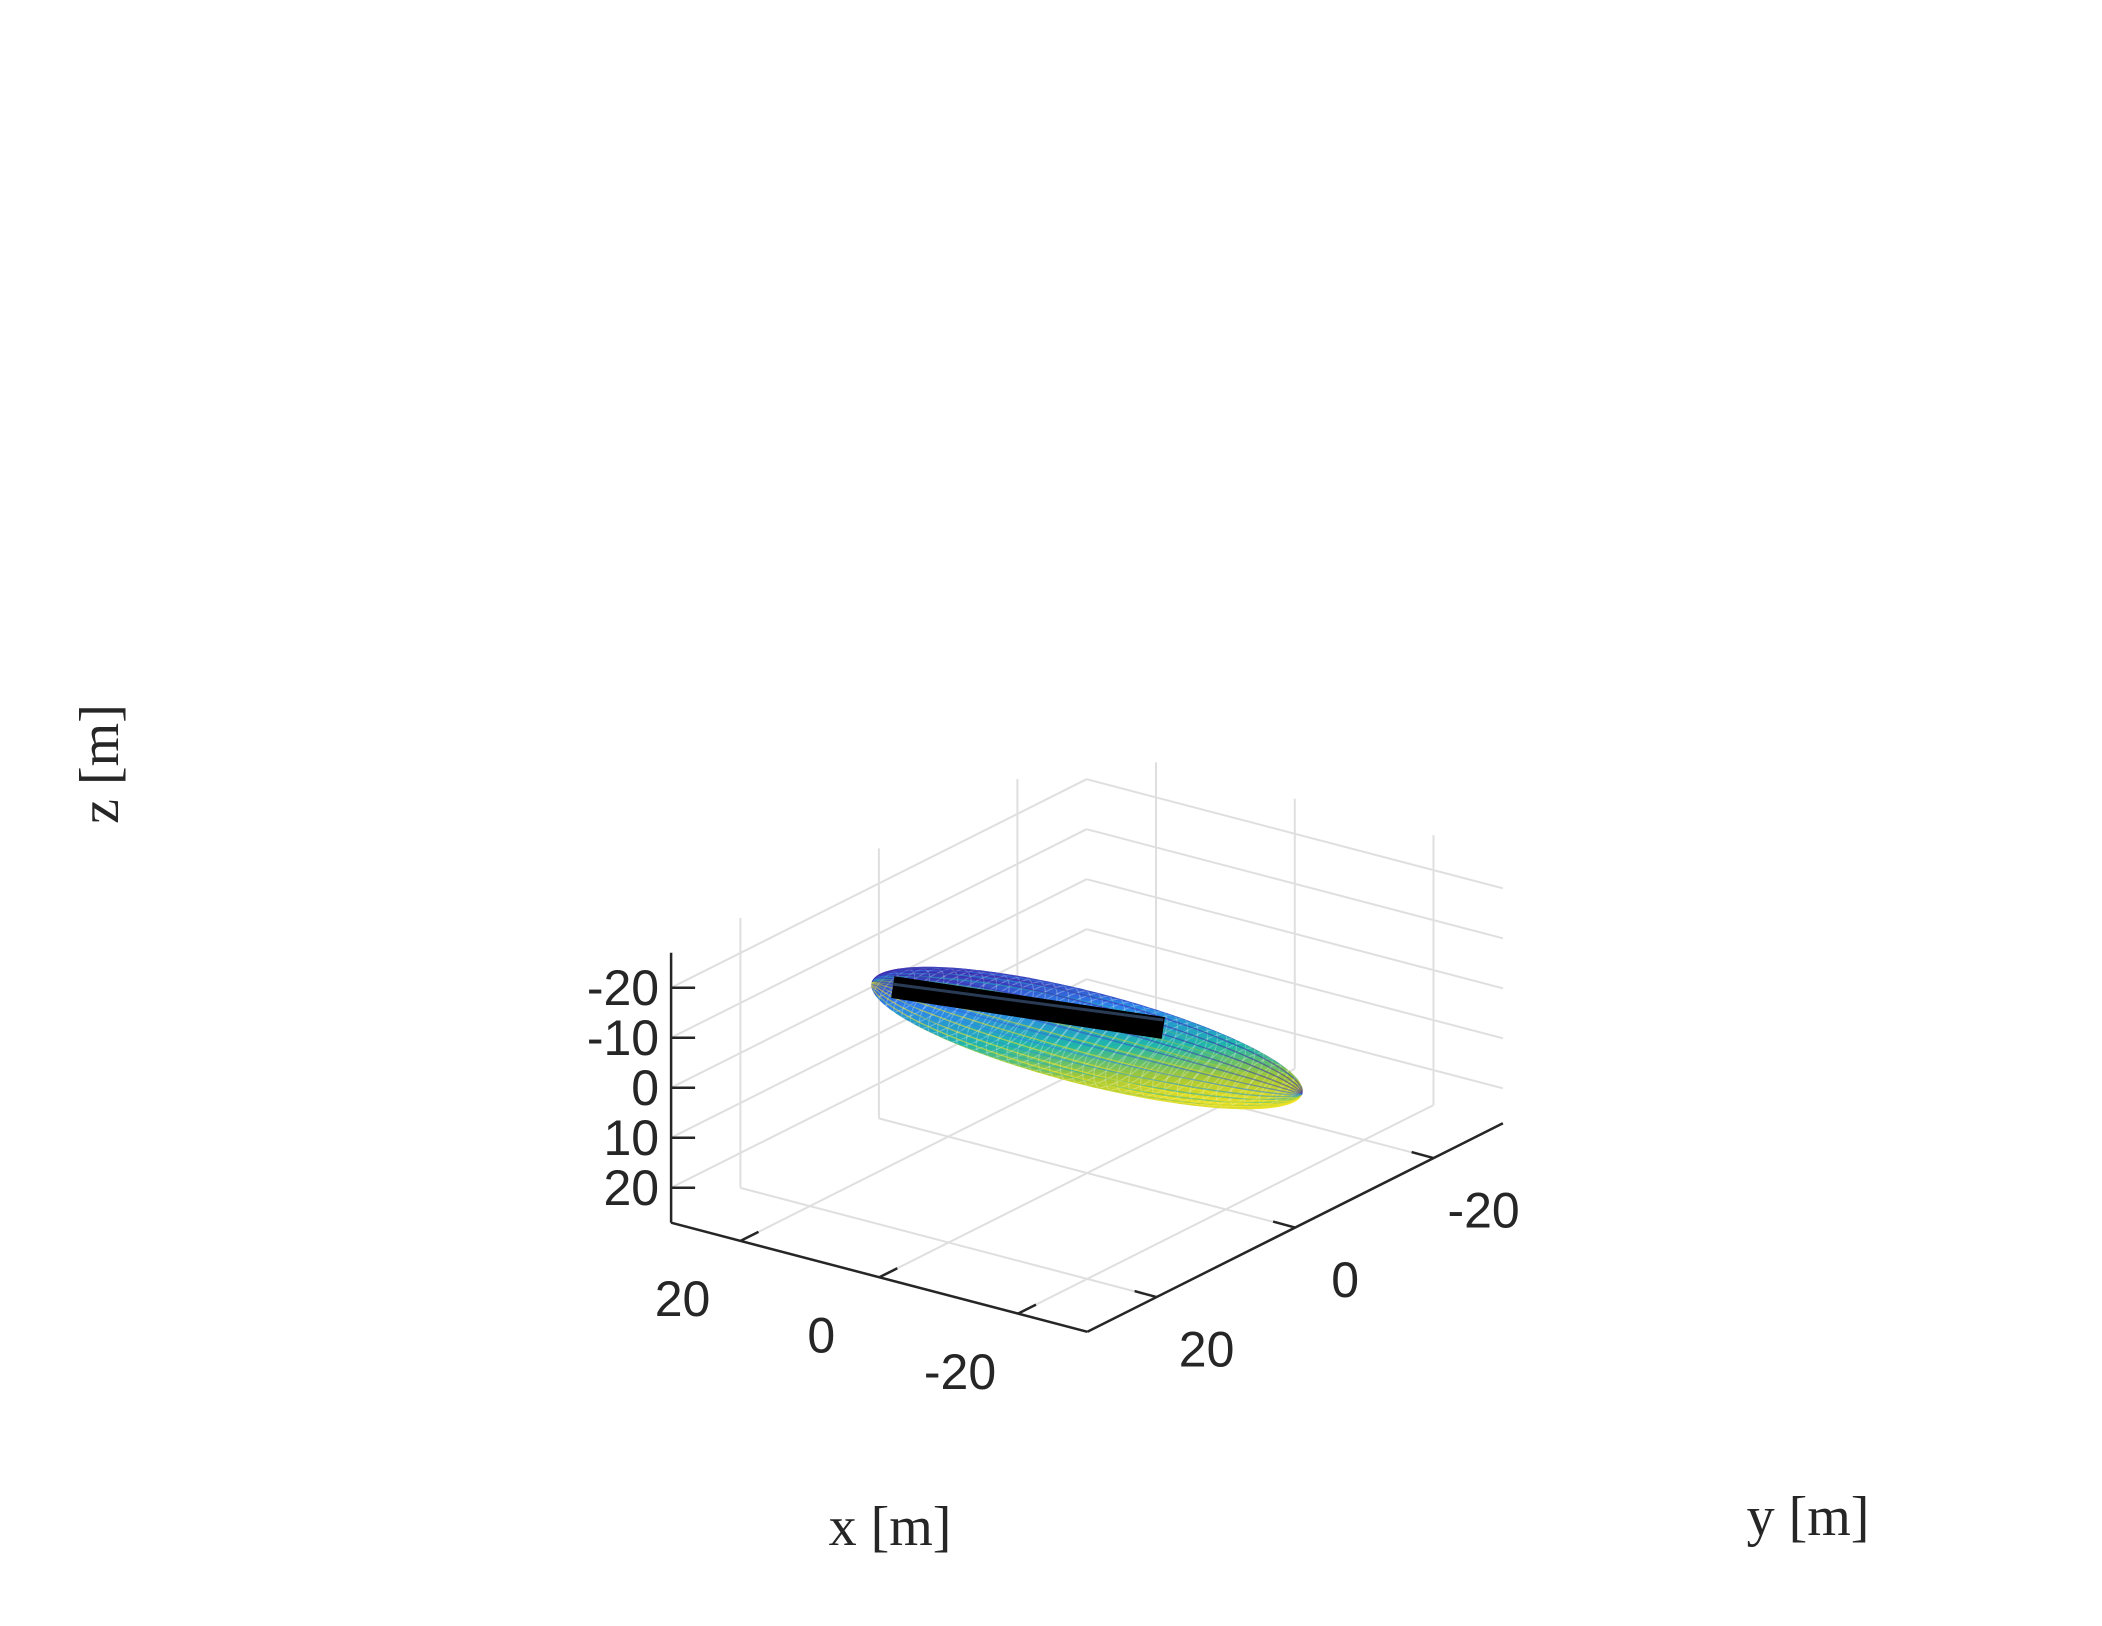 This screenshot has width=2102, height=1626. I want to click on z-tick-label: 0, so click(645, 1088).